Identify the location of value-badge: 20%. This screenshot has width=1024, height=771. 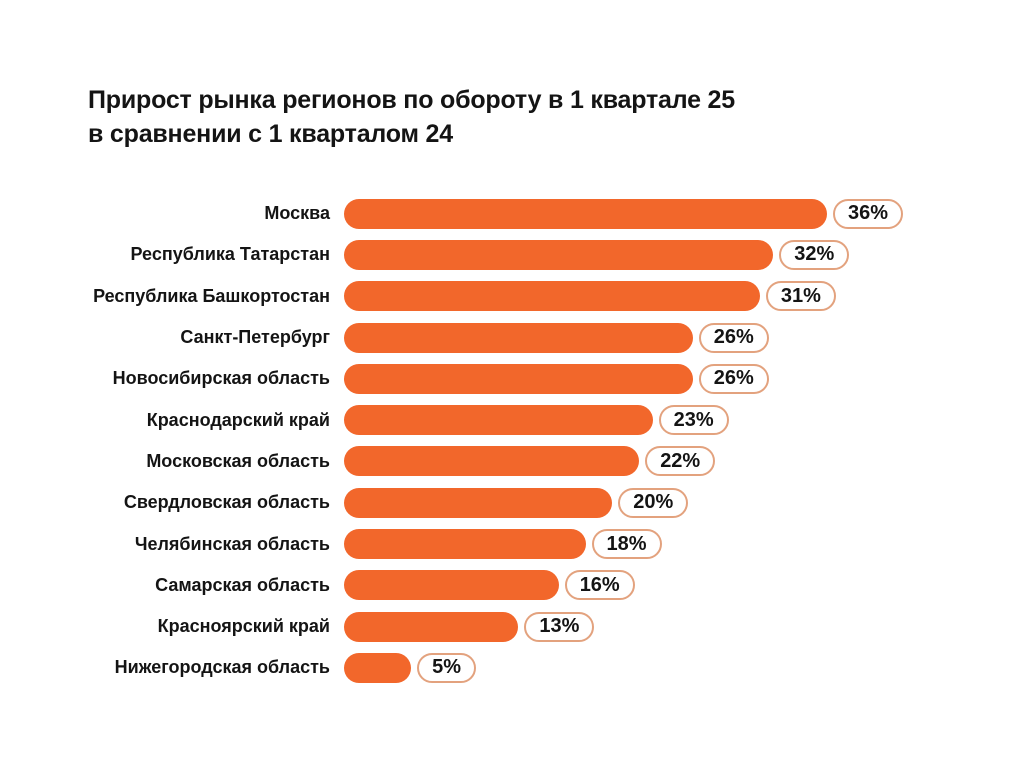
(653, 502).